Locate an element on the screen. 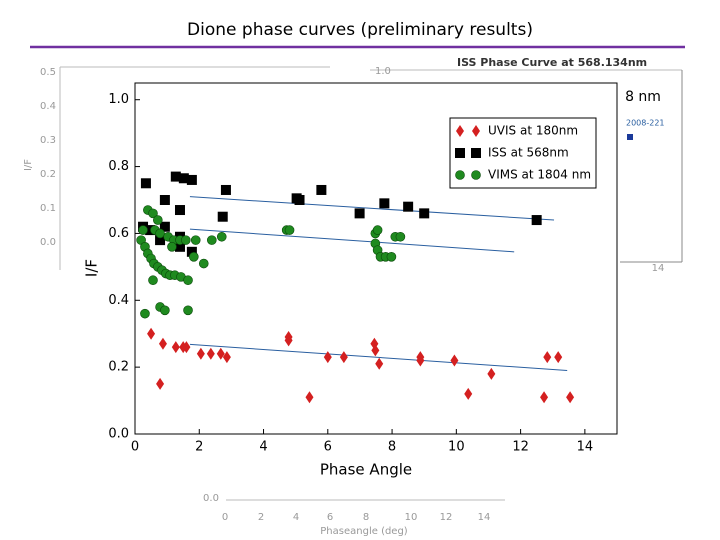 This screenshot has width=720, height=540. bg-axis-label: 8 is located at coordinates (366, 517).